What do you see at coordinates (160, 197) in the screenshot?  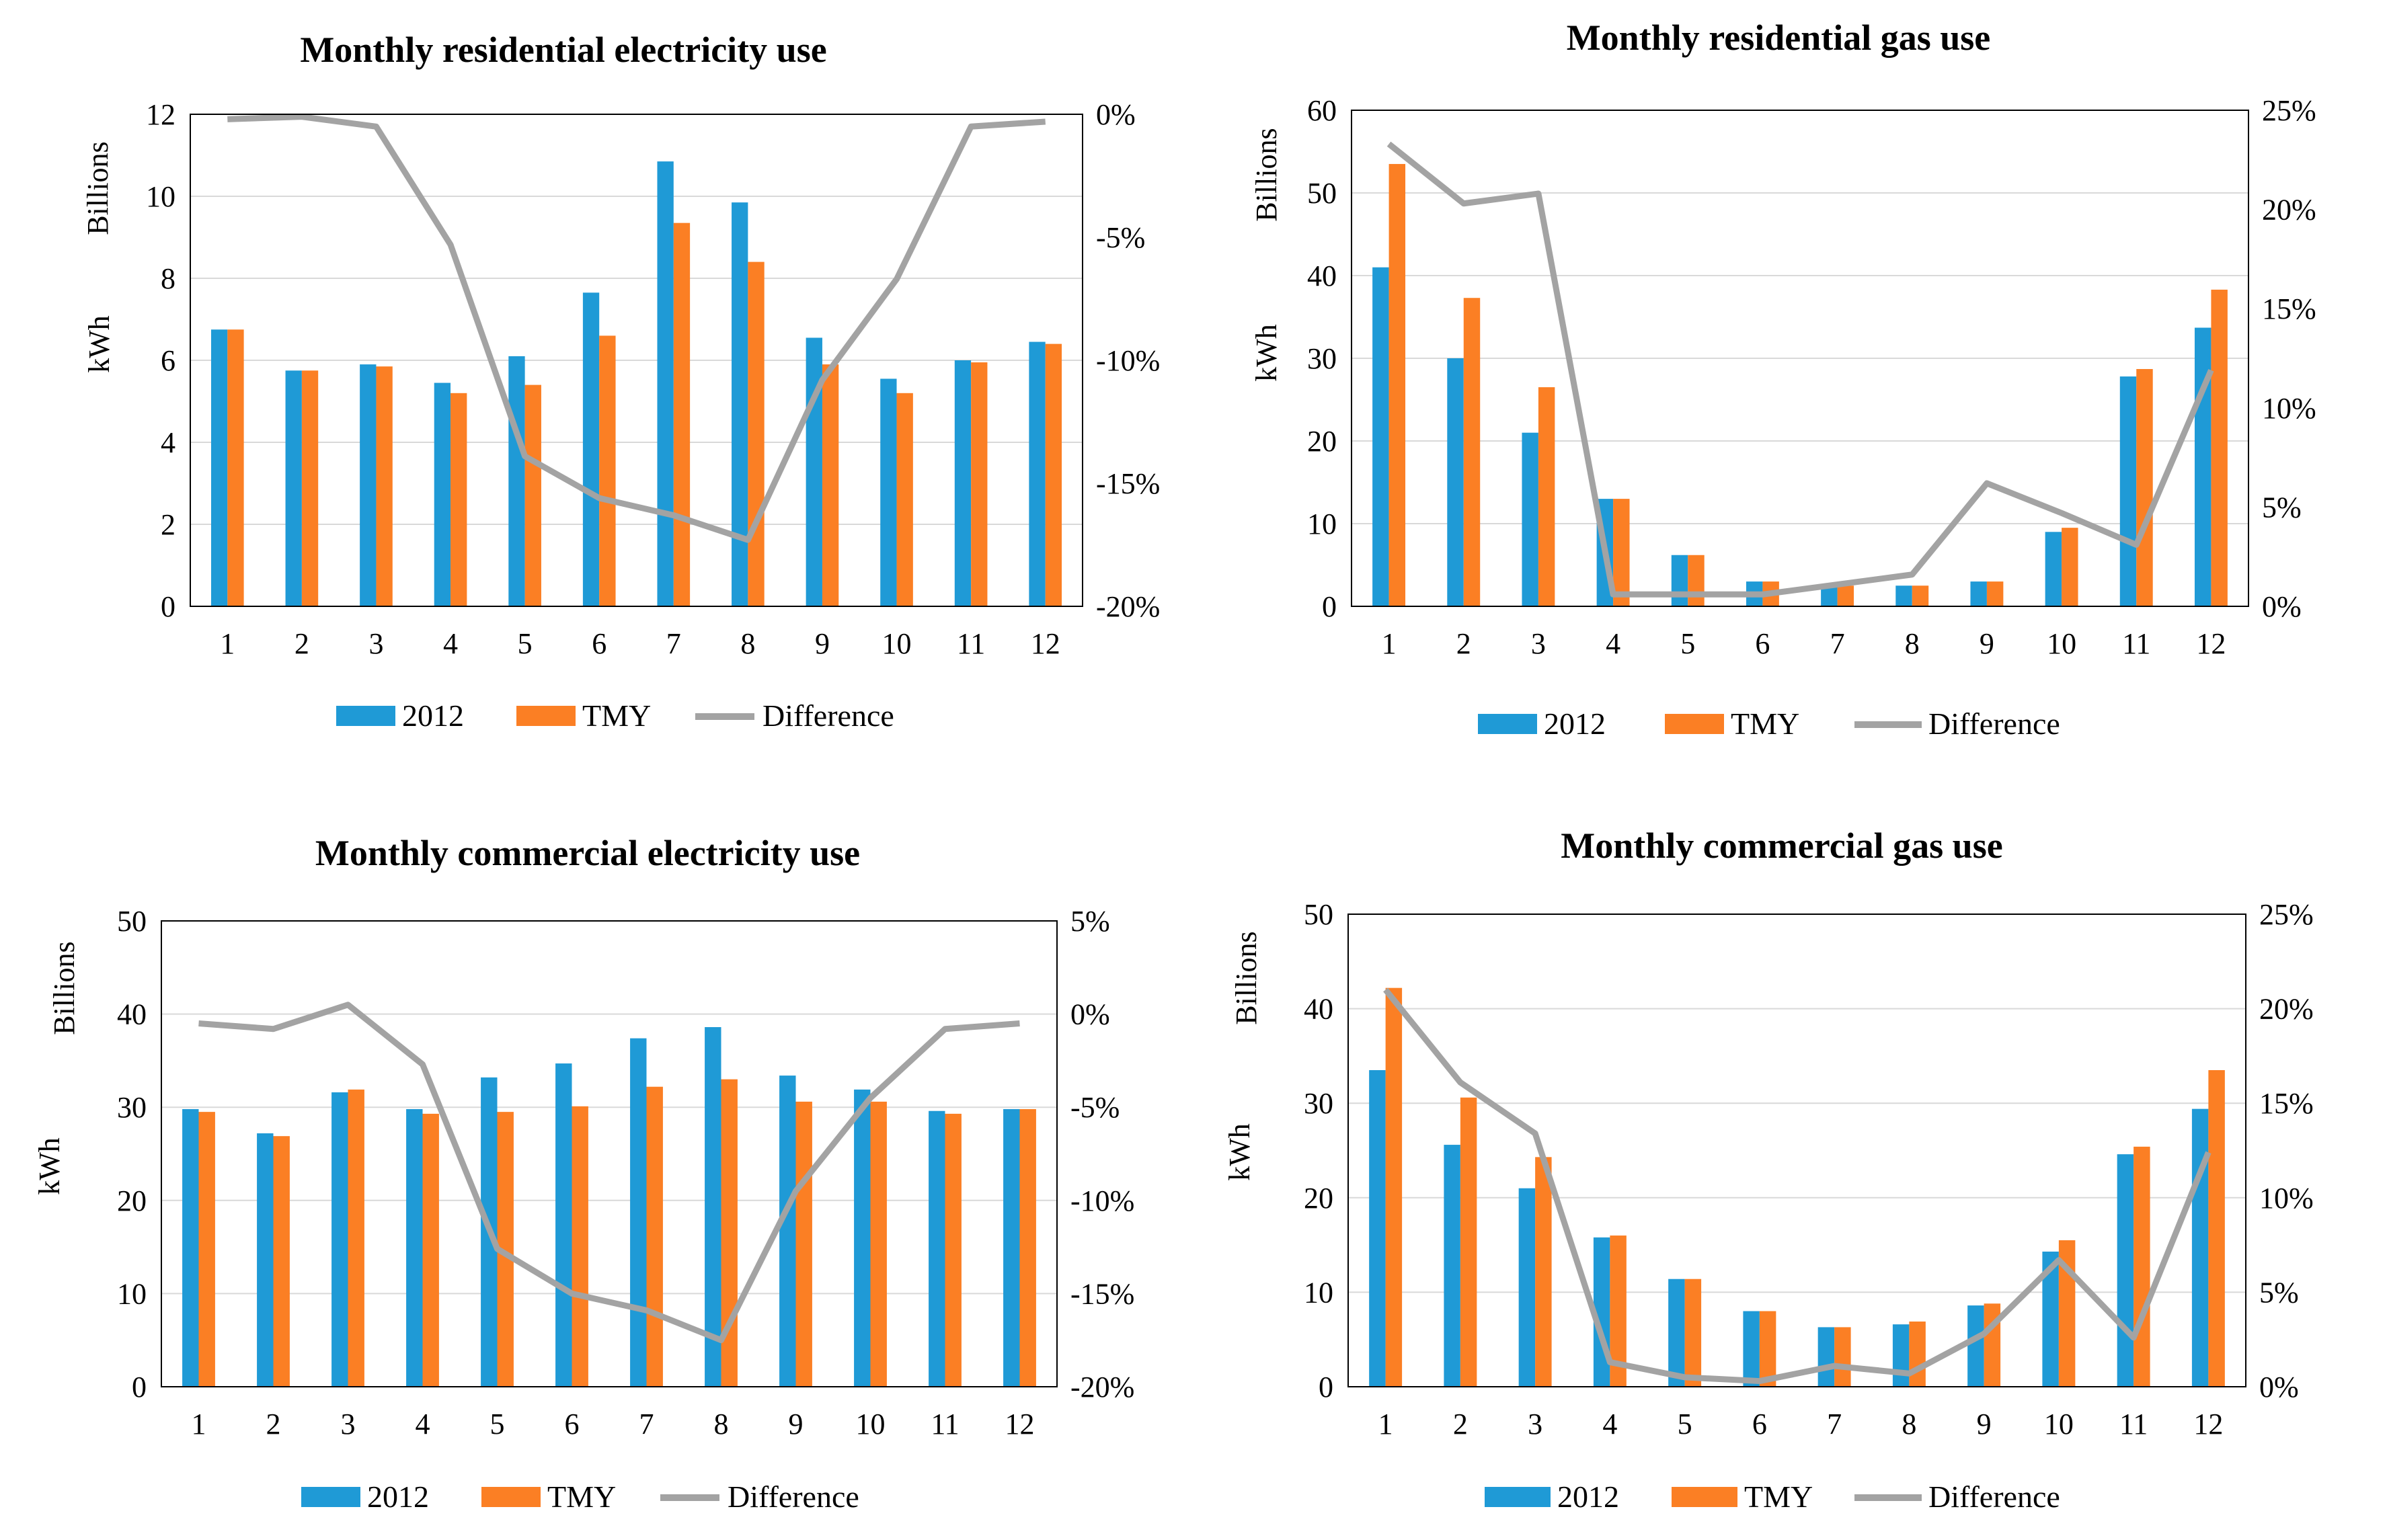 I see `y-tick-label: 10` at bounding box center [160, 197].